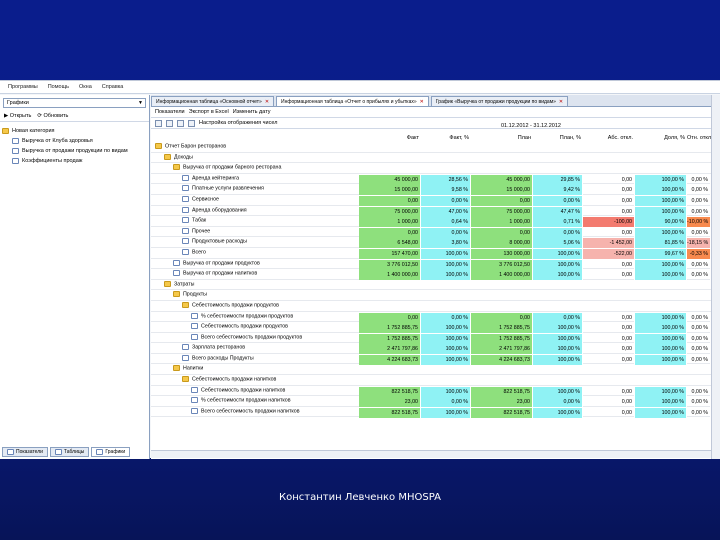 This screenshot has height=540, width=720. I want to click on table-cell: 6 548,00, so click(390, 243).